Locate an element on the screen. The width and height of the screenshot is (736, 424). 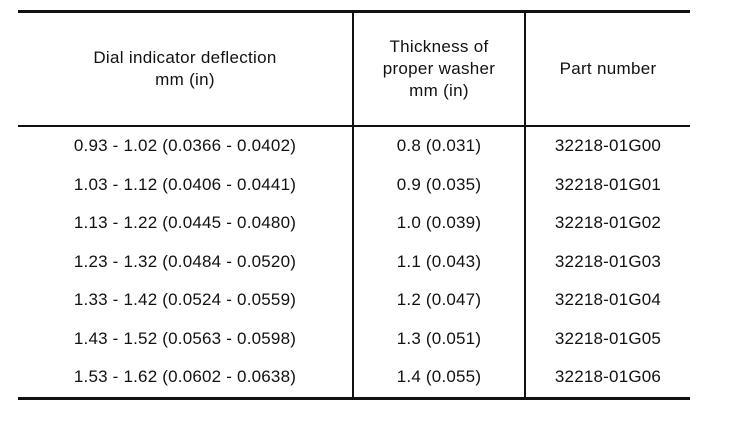
header-line: Dial indicator deflection is located at coordinates (185, 57).